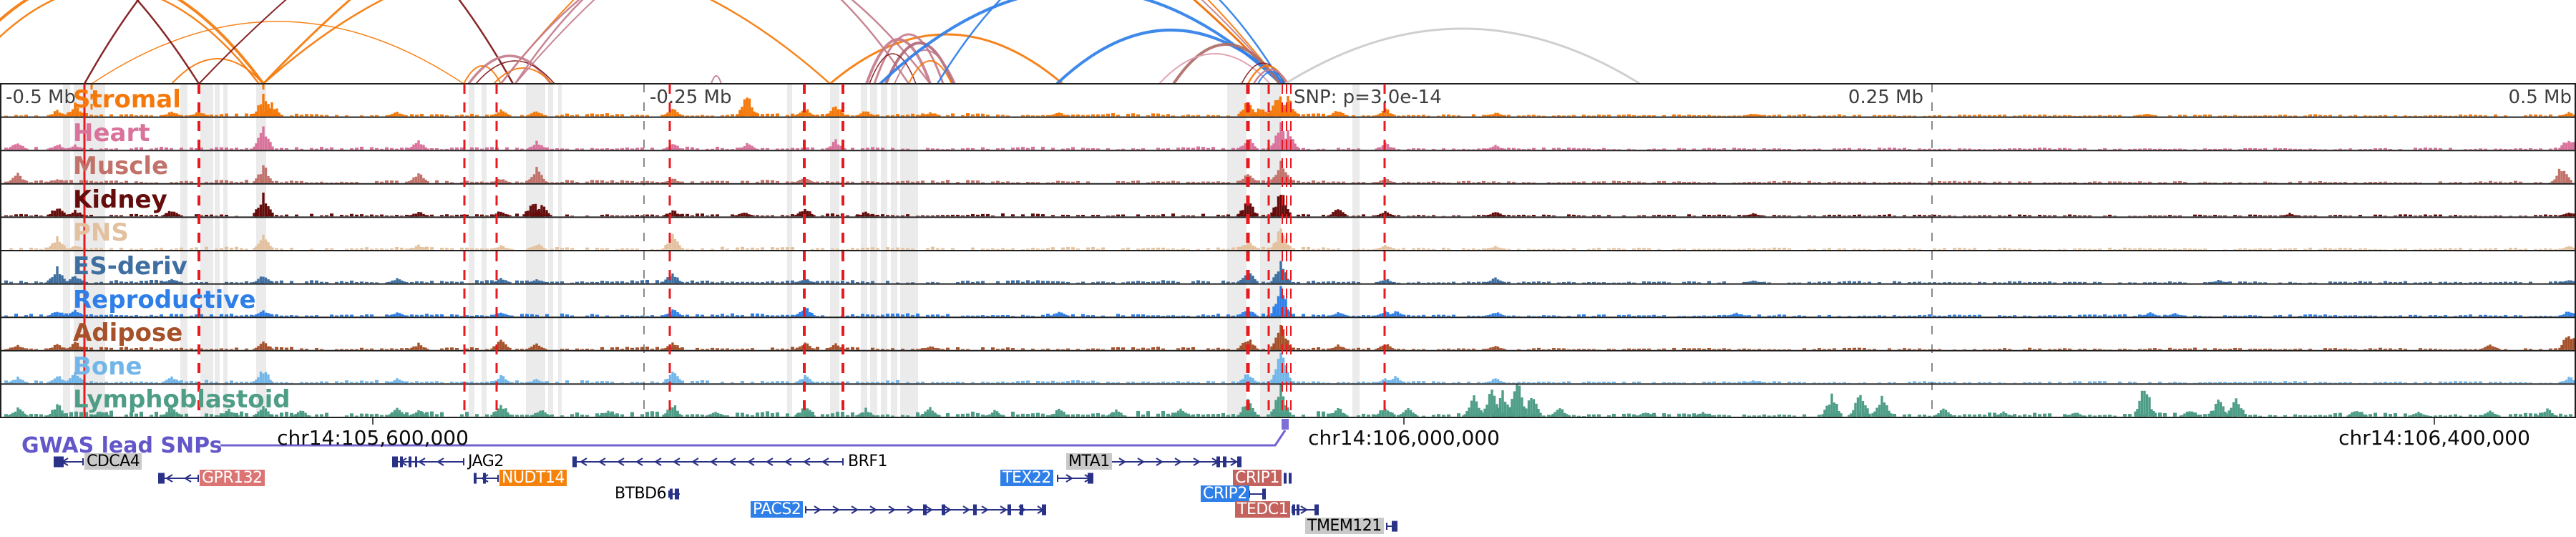 The width and height of the screenshot is (2576, 537). I want to click on track-label-kidney: Kidney, so click(120, 199).